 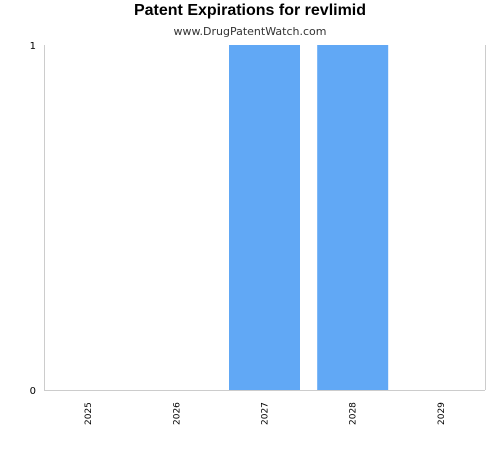 What do you see at coordinates (33, 391) in the screenshot?
I see `y-tick-label-0: 0` at bounding box center [33, 391].